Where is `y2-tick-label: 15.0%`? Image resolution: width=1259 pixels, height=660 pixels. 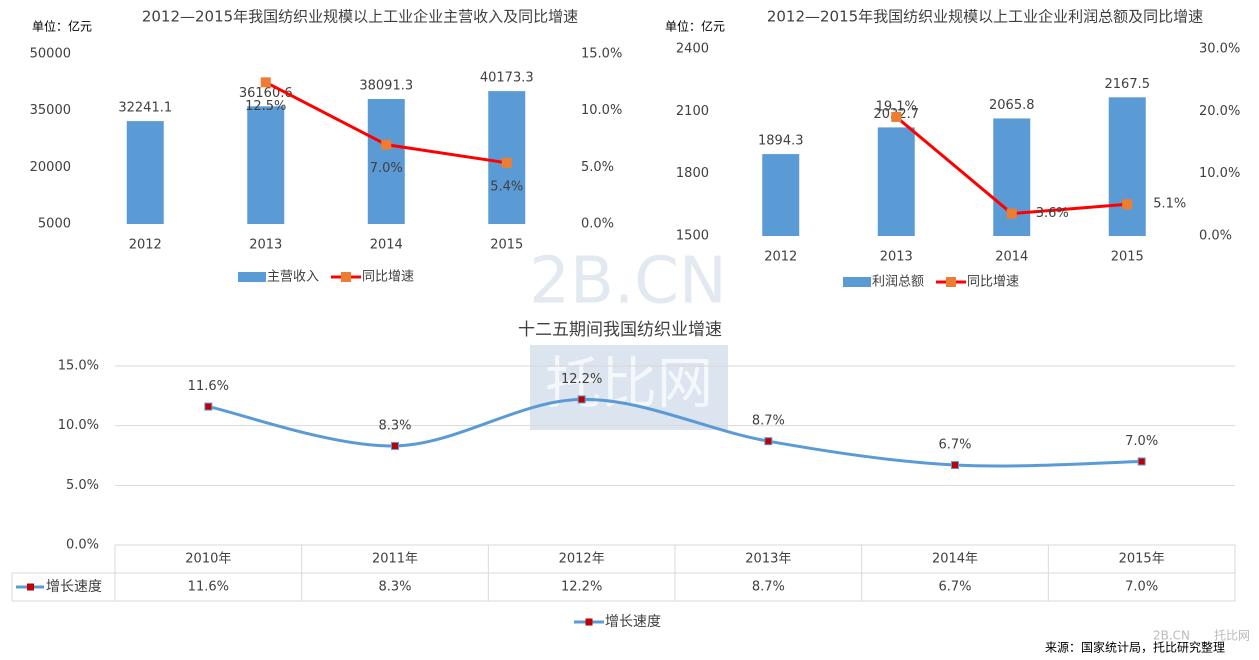
y2-tick-label: 15.0% is located at coordinates (601, 54).